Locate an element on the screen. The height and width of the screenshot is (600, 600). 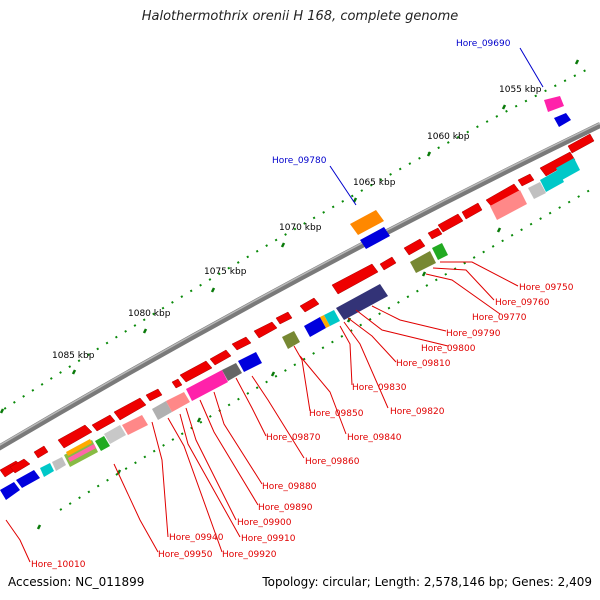
gene-label-hore-09800: Hore_09800 is located at coordinates (448, 349).